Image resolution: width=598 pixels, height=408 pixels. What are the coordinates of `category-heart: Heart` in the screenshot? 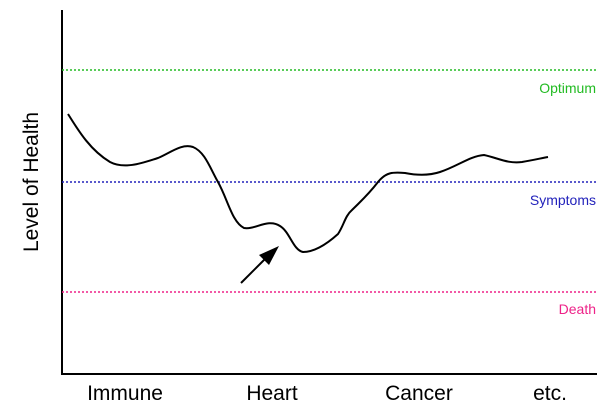 It's located at (272, 393).